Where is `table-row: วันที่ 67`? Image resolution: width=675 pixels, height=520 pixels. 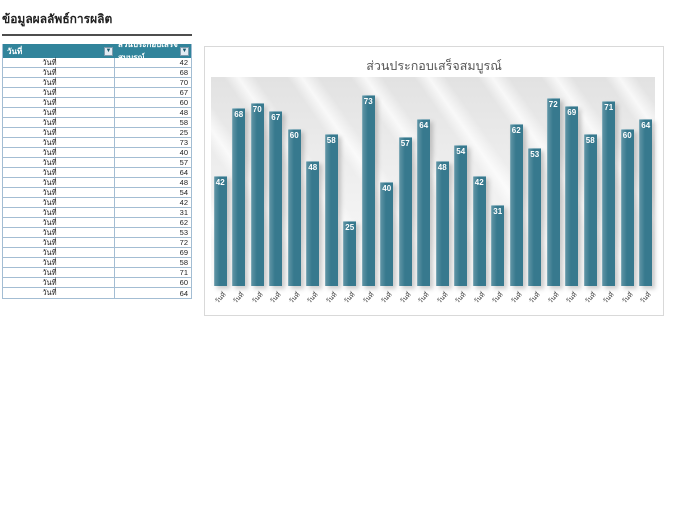
table-row: วันที่ 67 is located at coordinates (97, 93).